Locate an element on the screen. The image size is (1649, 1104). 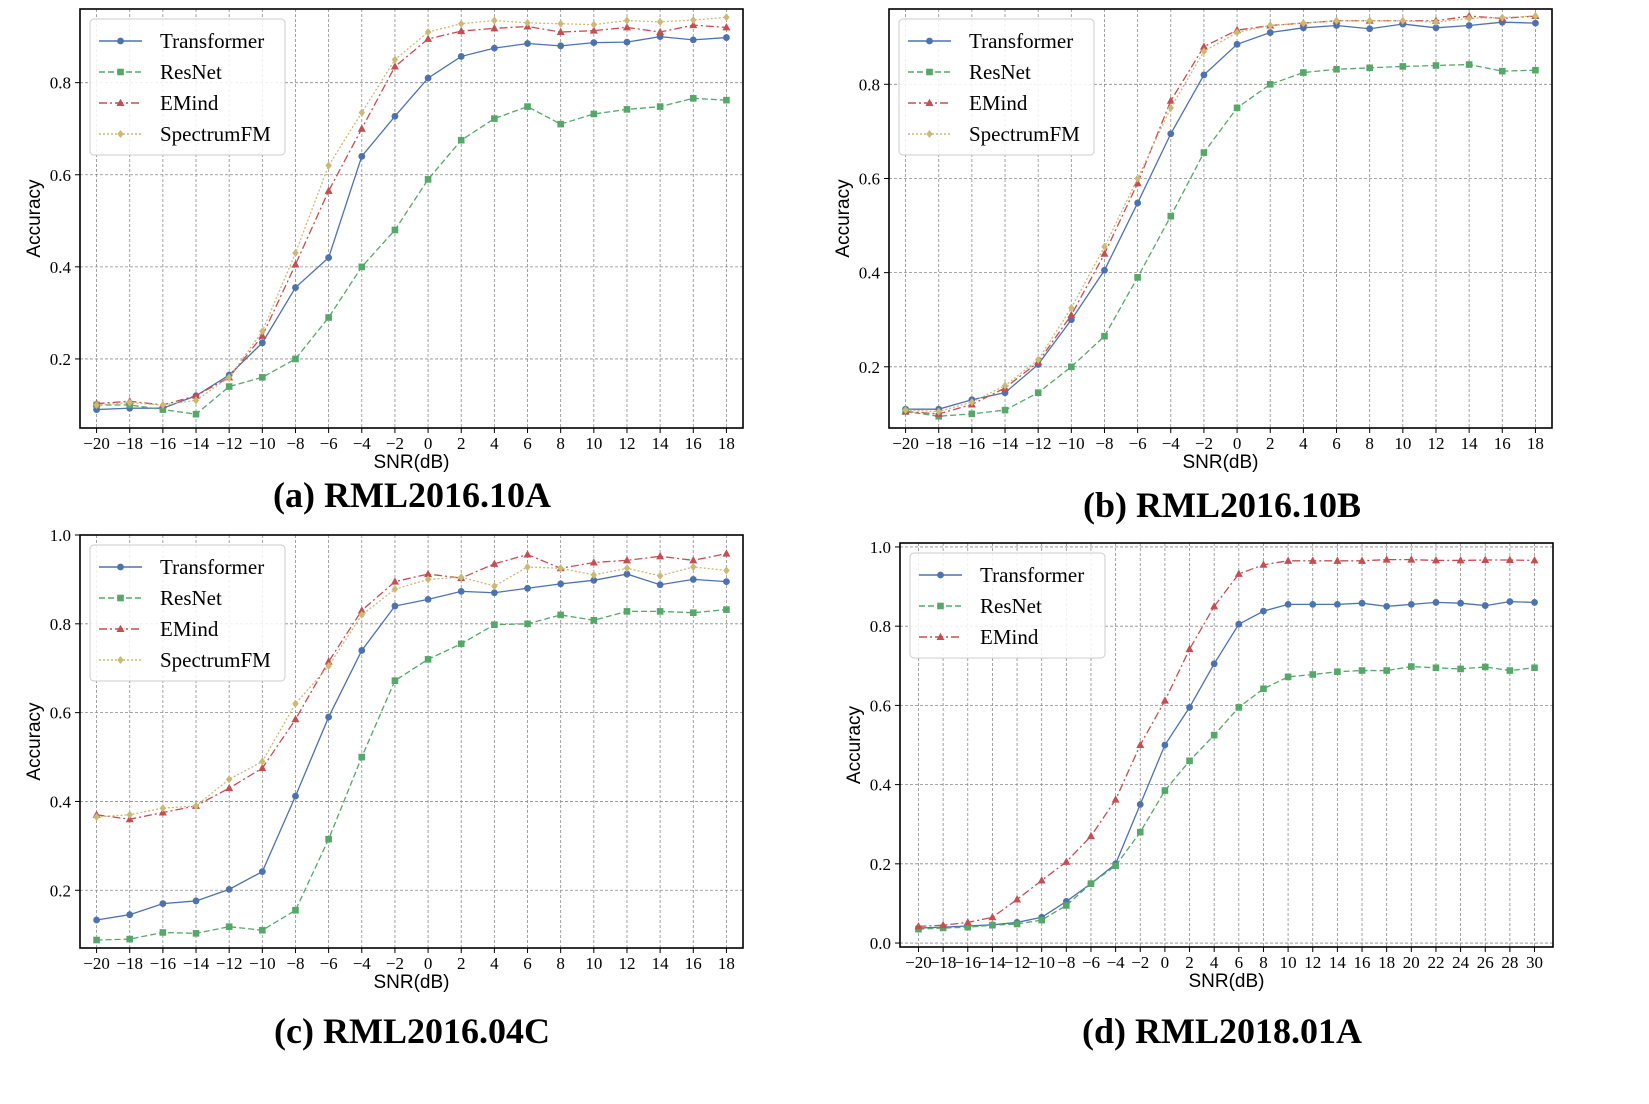
legend-box is located at coordinates (187, 613).